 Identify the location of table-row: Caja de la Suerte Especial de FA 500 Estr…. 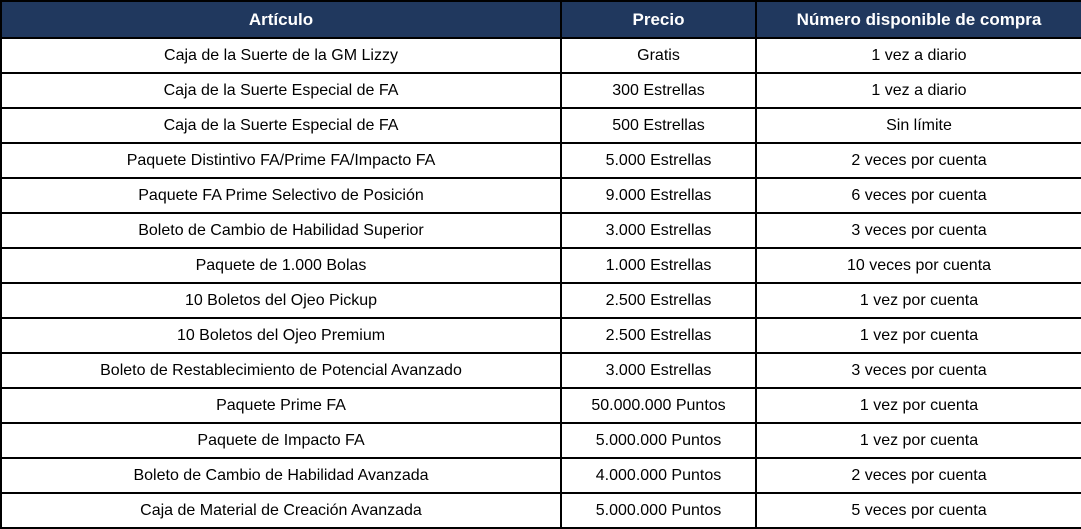
(540, 125).